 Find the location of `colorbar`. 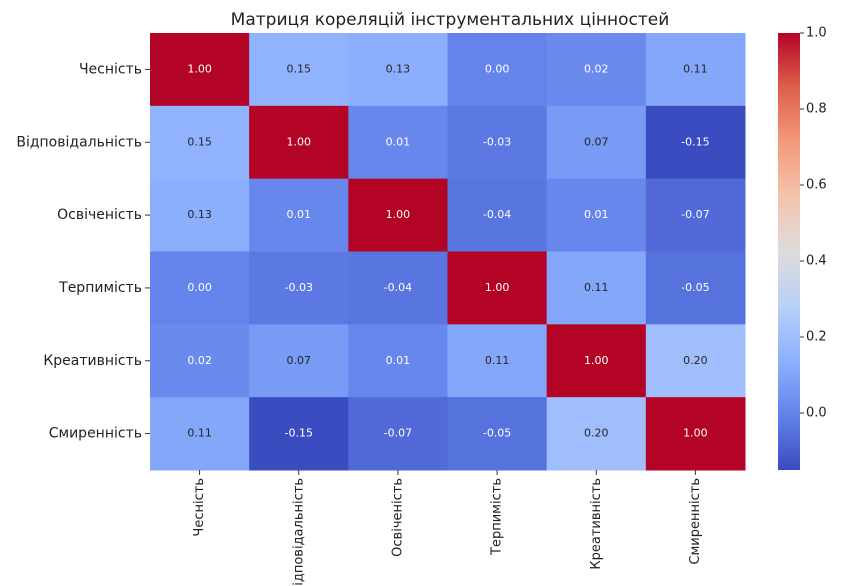

colorbar is located at coordinates (789, 251).